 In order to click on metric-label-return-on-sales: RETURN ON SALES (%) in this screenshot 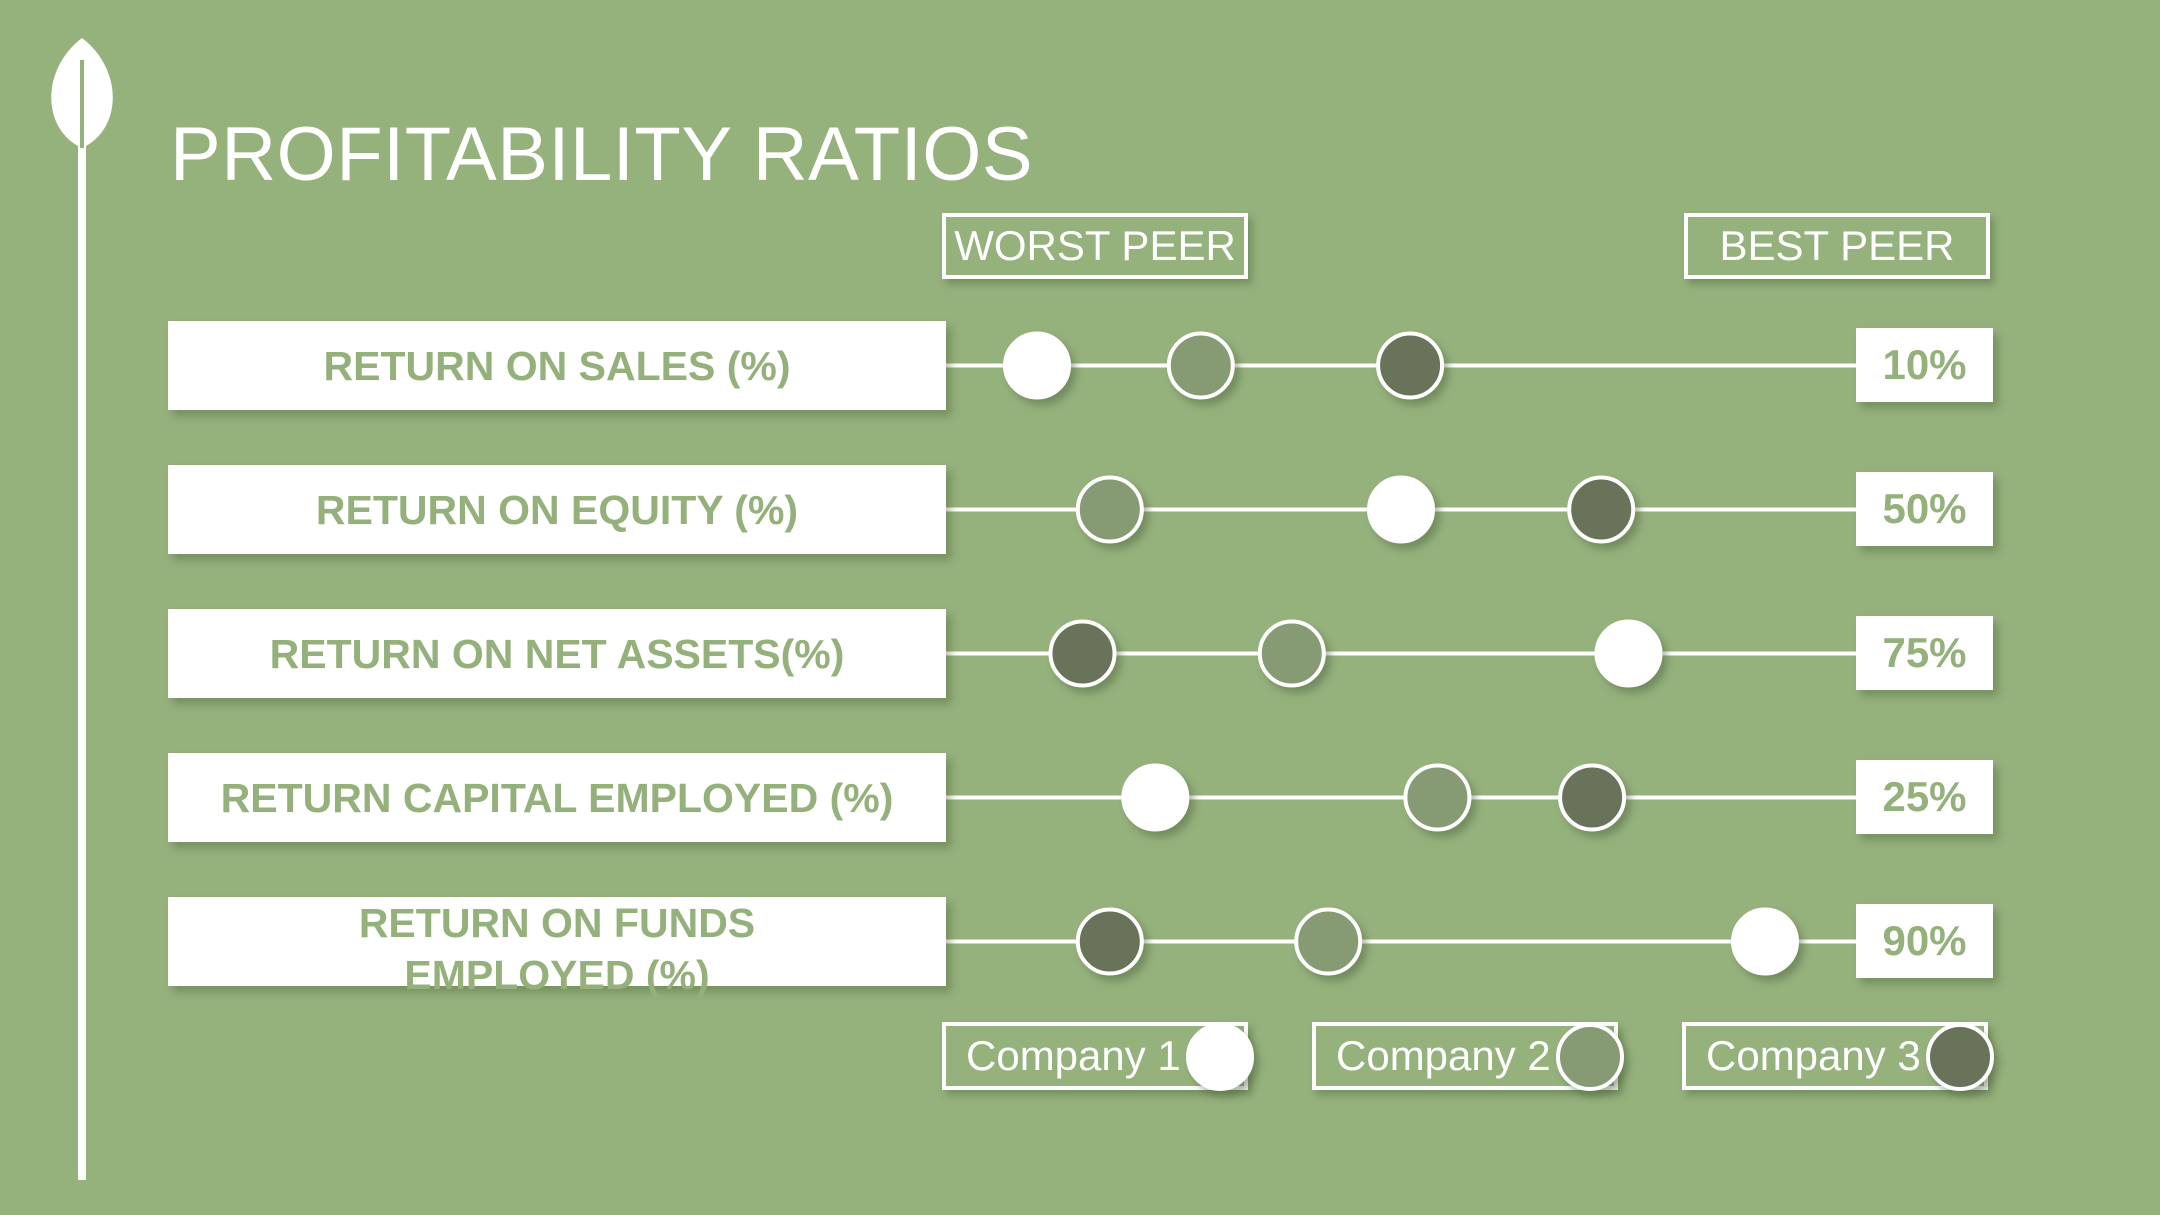, I will do `click(557, 365)`.